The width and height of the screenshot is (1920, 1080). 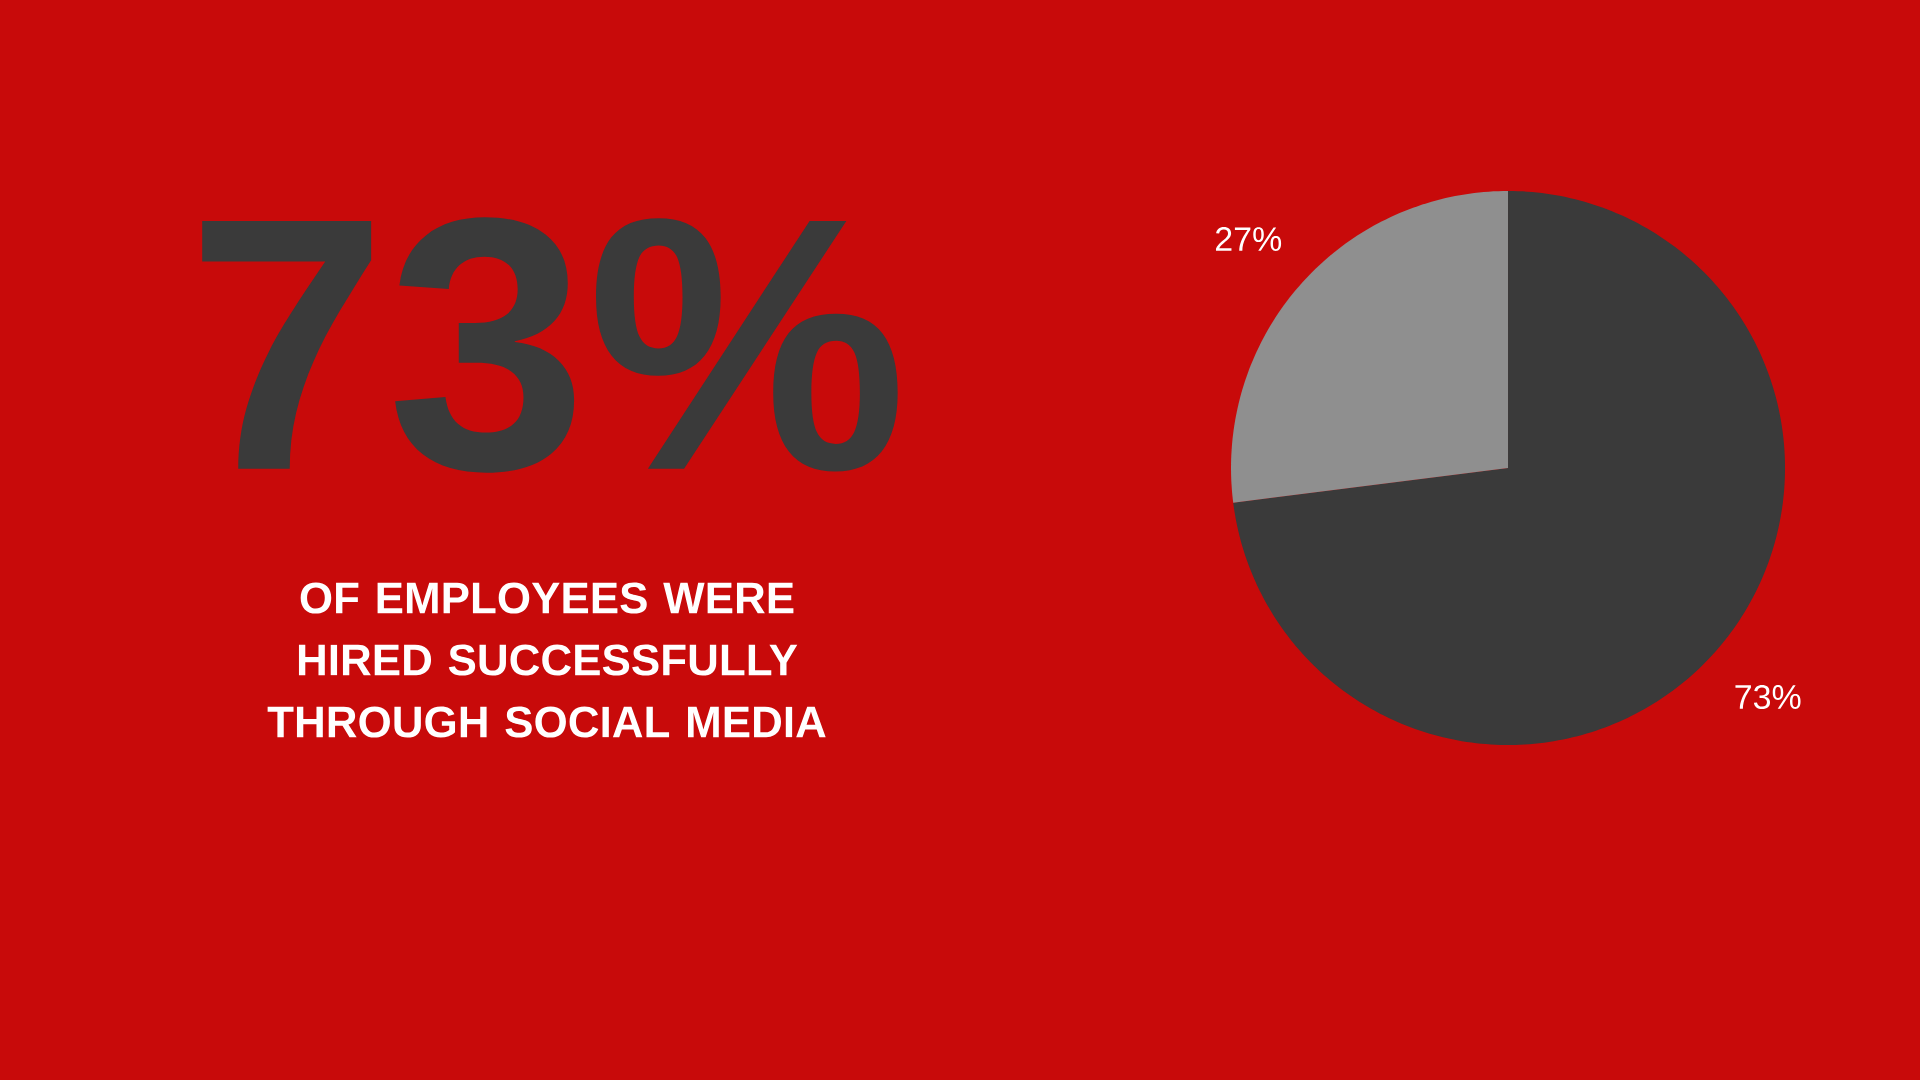 What do you see at coordinates (546, 660) in the screenshot?
I see `text: OF EMPLOYEES WERE HIRED SUCCESSFULLY THROUGH SOCIAL MEDIA` at bounding box center [546, 660].